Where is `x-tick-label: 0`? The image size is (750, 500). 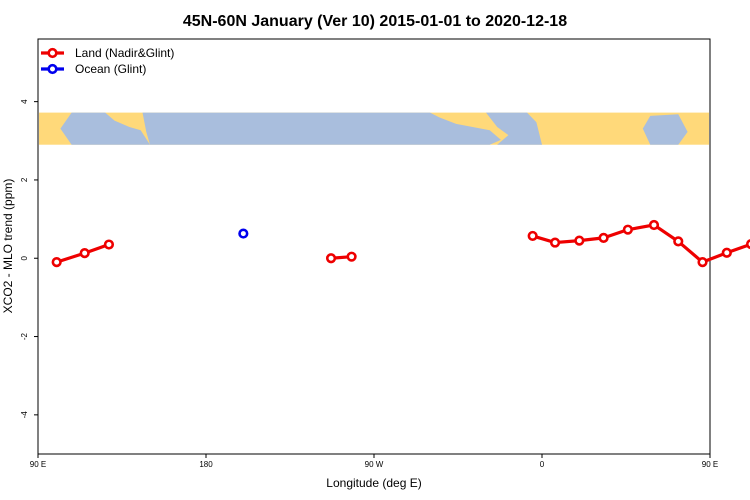
x-tick-label: 0 is located at coordinates (542, 464).